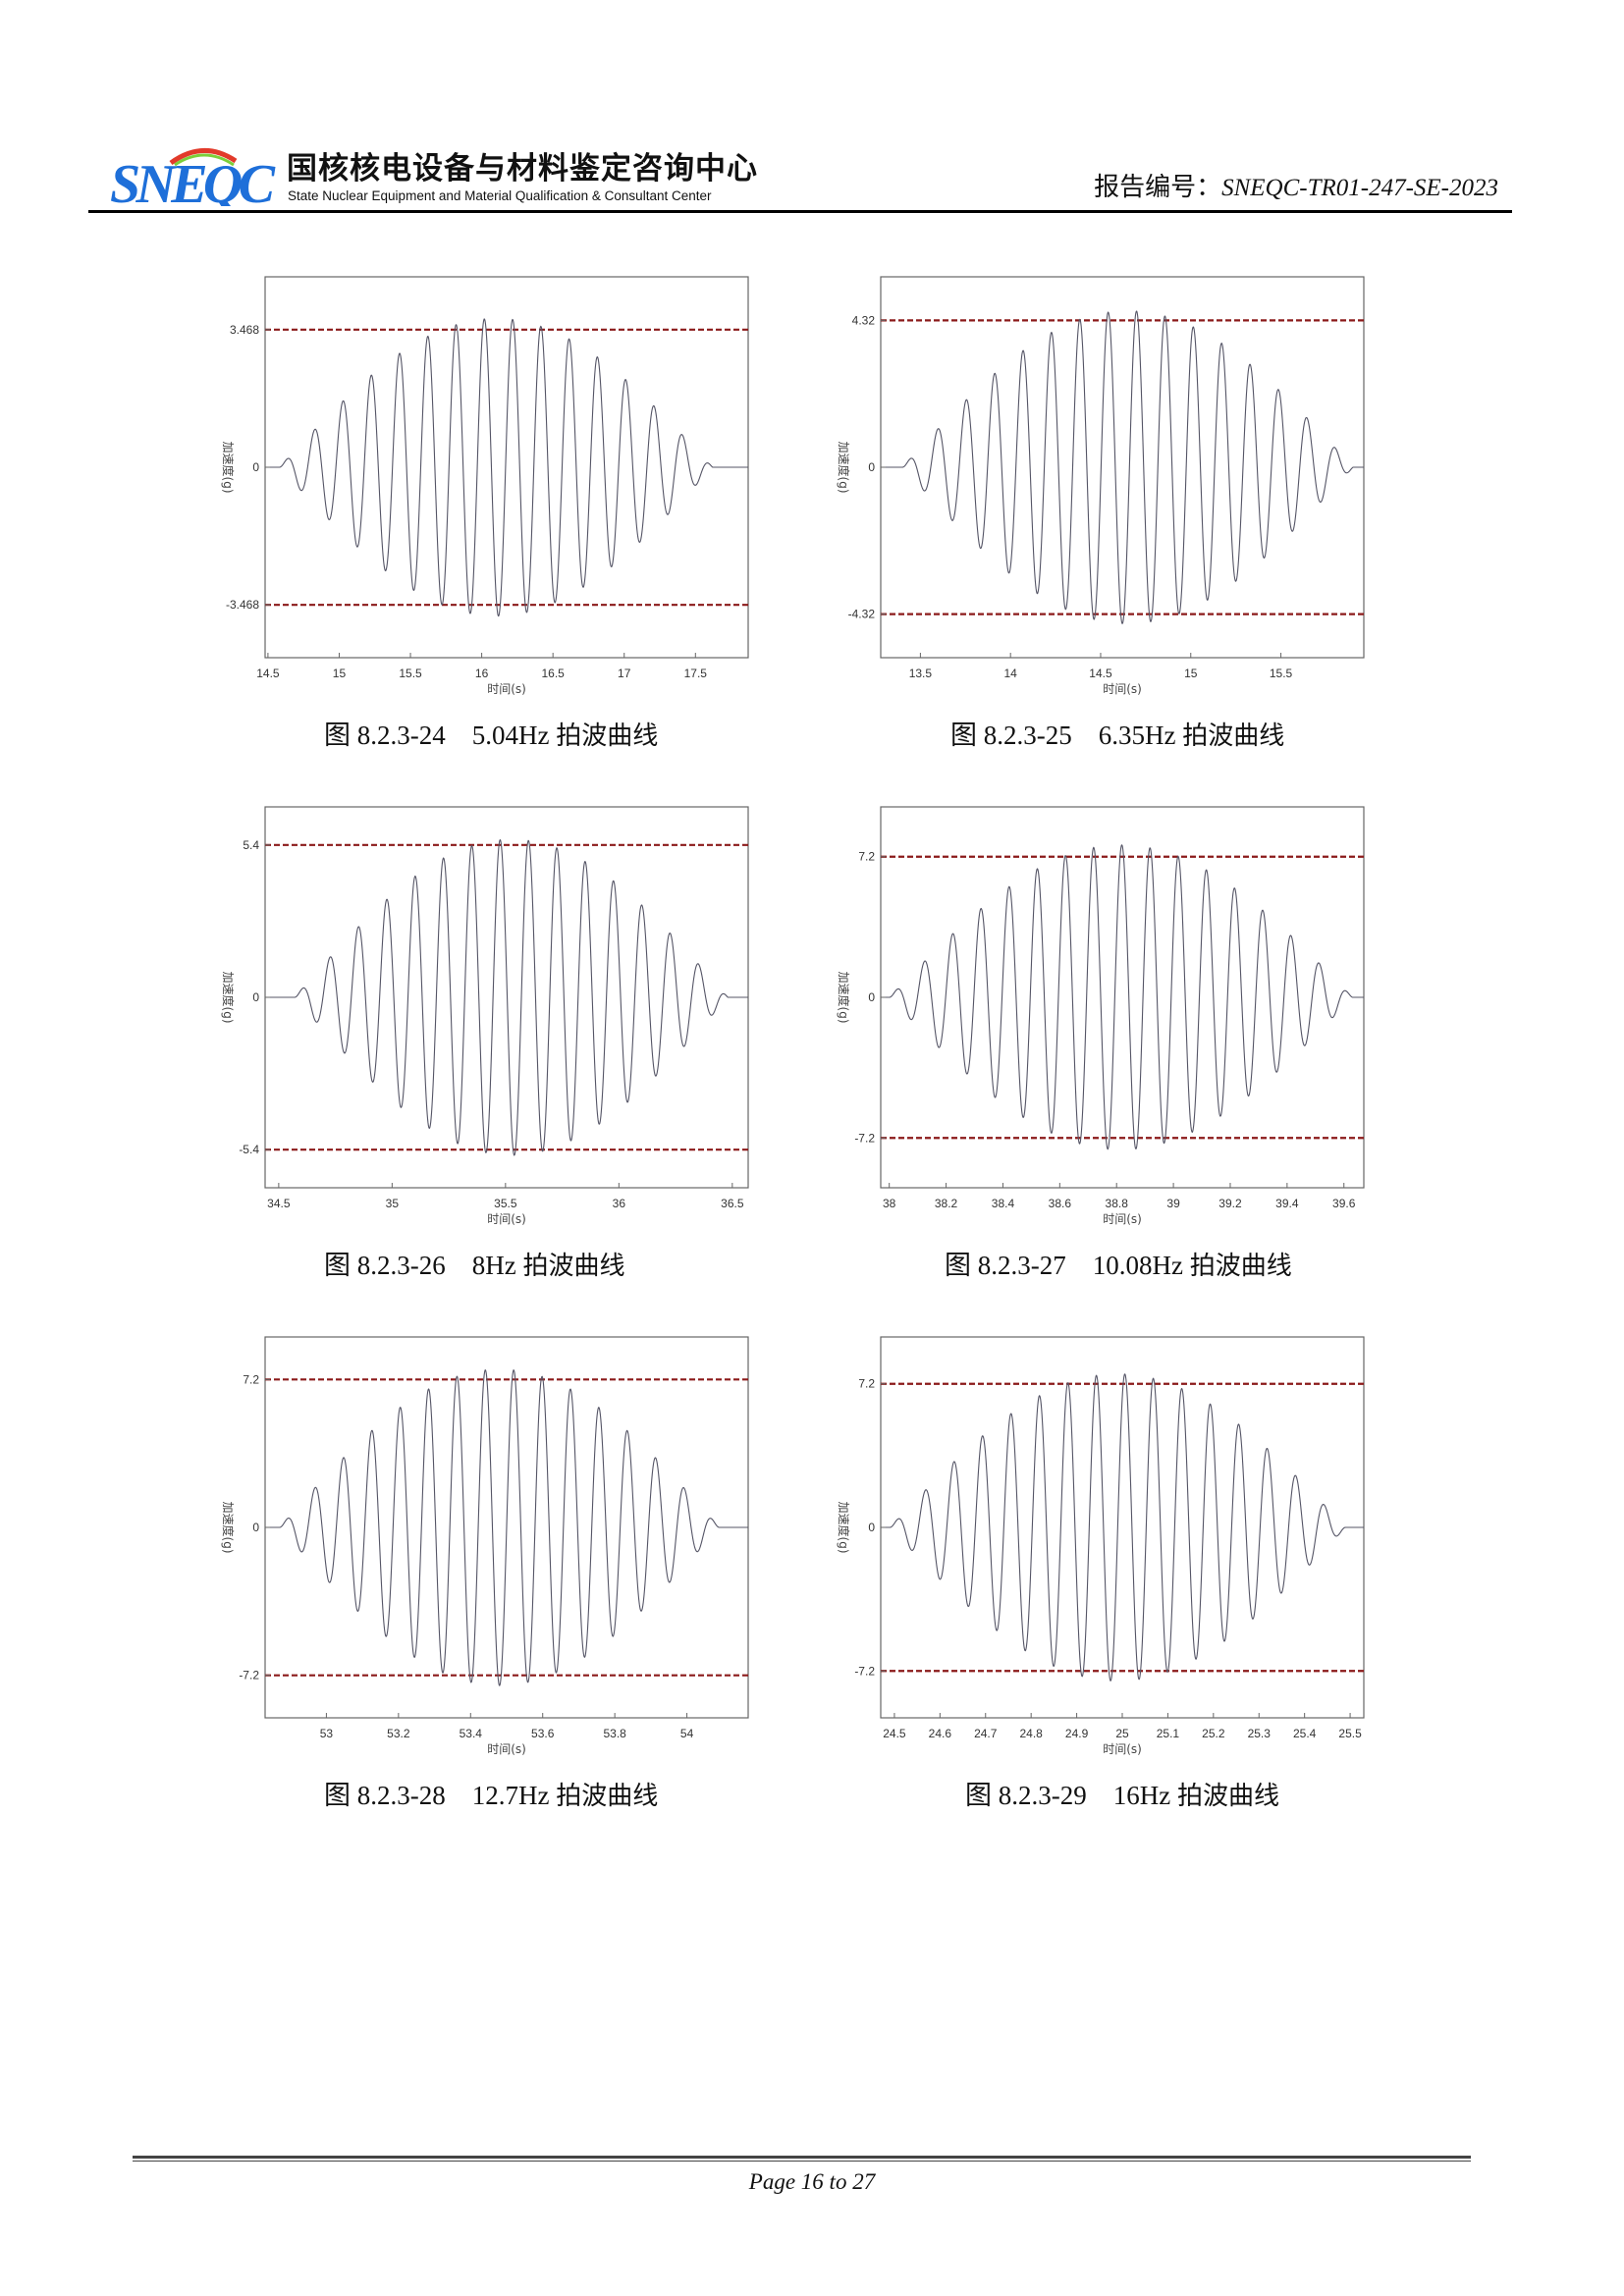  I want to click on org-name-cn: 国核核电设备与材料鉴定咨询中心, so click(522, 169).